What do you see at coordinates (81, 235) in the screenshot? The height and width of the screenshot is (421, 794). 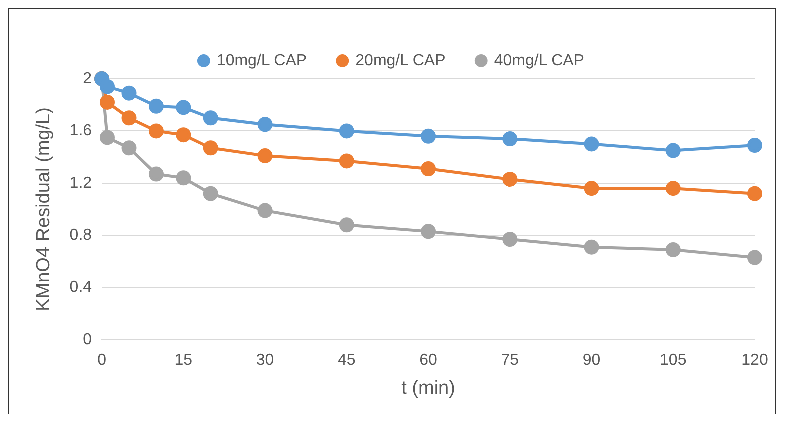 I see `y-tick-label: 0.8` at bounding box center [81, 235].